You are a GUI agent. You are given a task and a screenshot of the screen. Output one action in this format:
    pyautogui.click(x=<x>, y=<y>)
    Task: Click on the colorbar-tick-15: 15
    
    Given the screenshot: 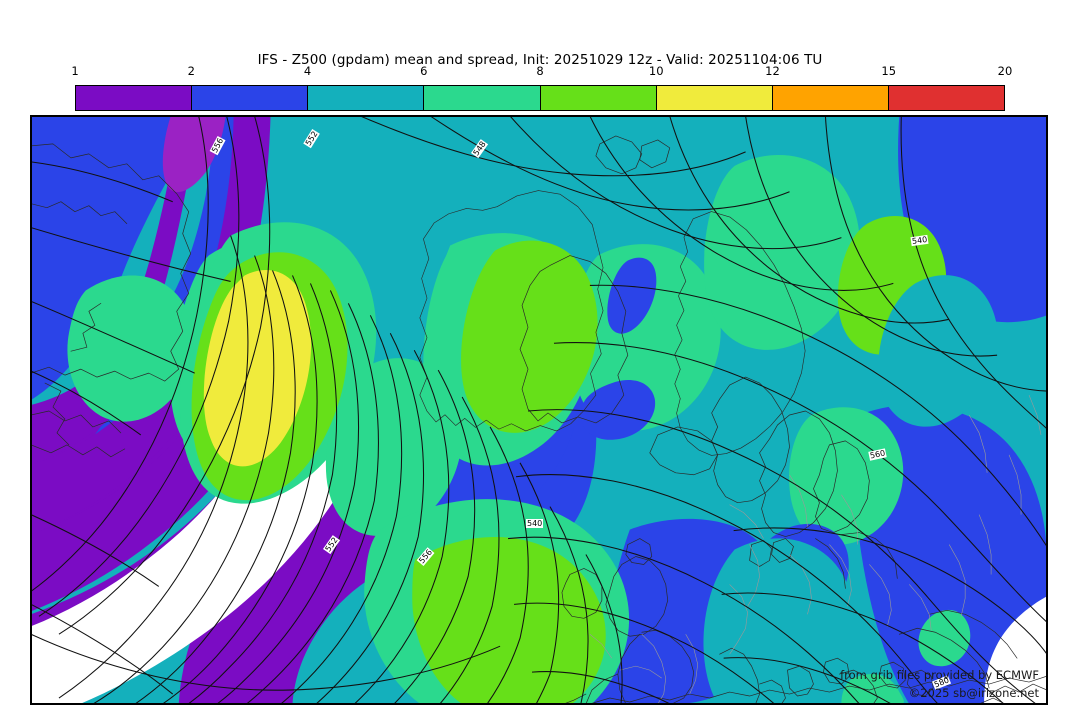 What is the action you would take?
    pyautogui.click(x=889, y=71)
    